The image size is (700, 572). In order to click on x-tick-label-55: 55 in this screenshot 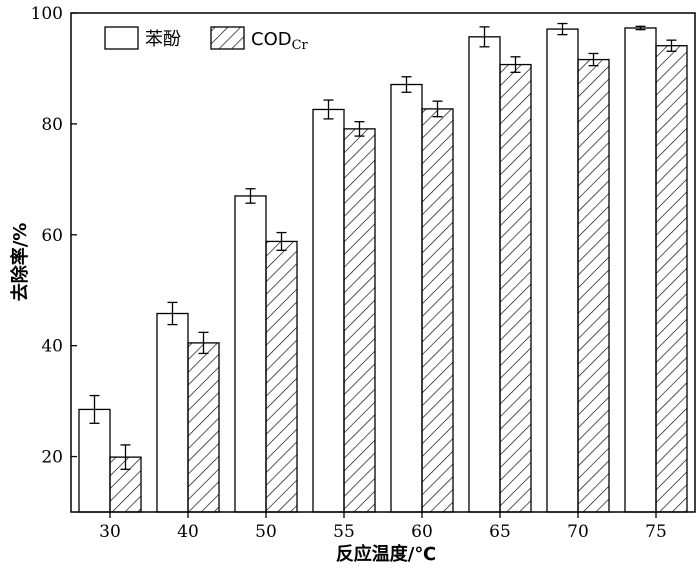, I will do `click(344, 532)`.